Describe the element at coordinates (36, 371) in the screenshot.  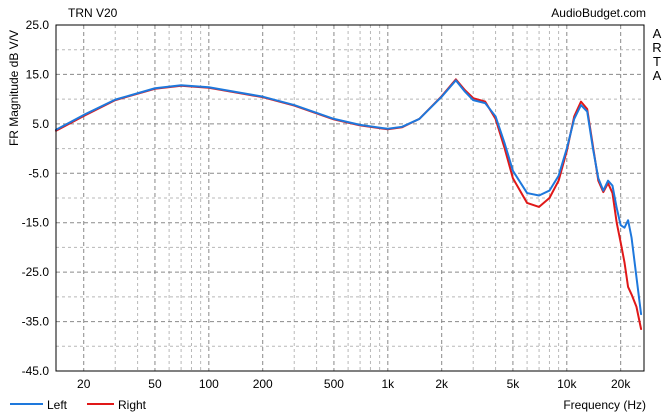
I see `y-tick-label: -45.0` at that location.